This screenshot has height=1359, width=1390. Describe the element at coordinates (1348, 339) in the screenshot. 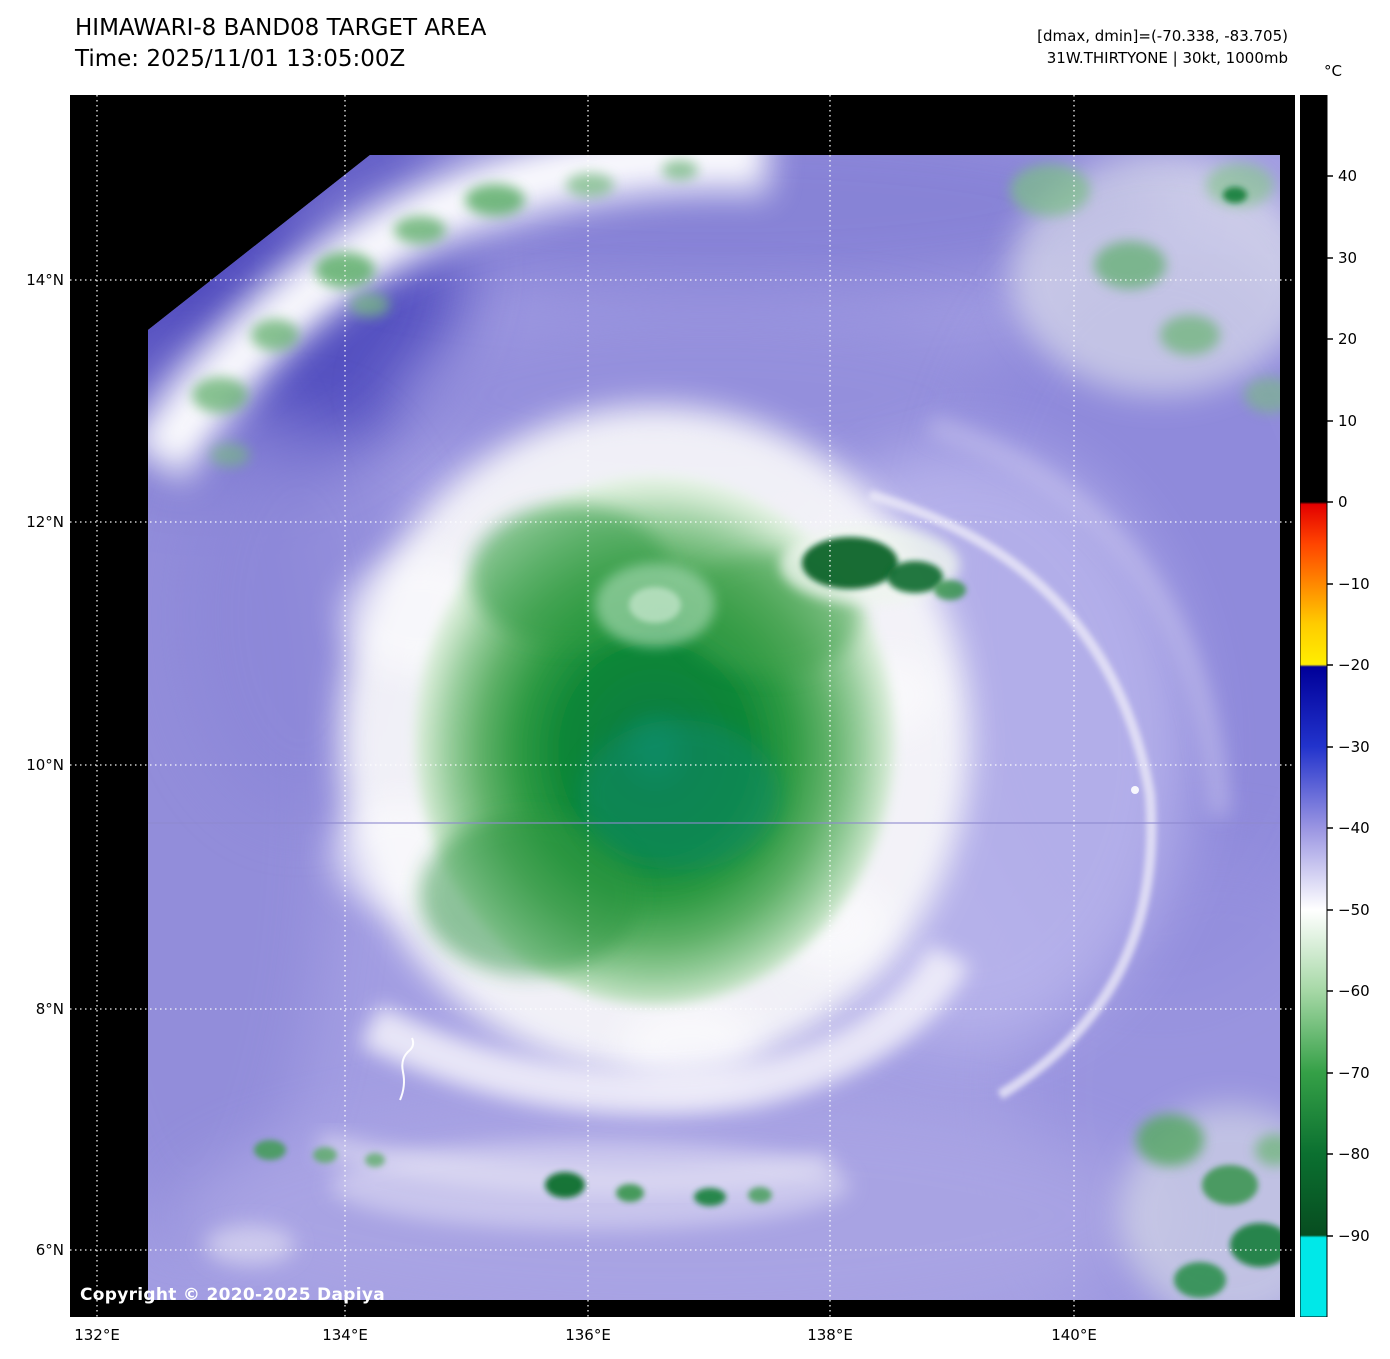

I see `cbar-tick-20: 20` at that location.